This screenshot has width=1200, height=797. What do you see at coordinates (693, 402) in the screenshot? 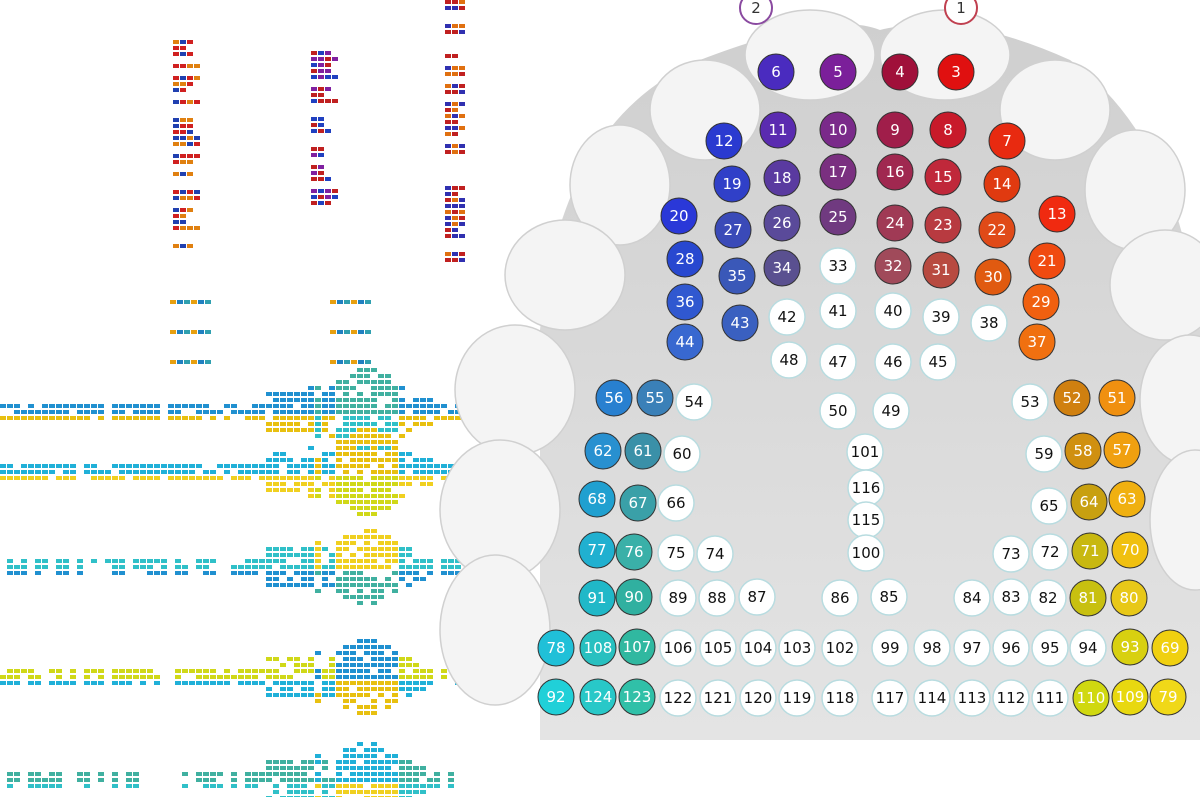
I see `electrode-label: 54` at bounding box center [693, 402].